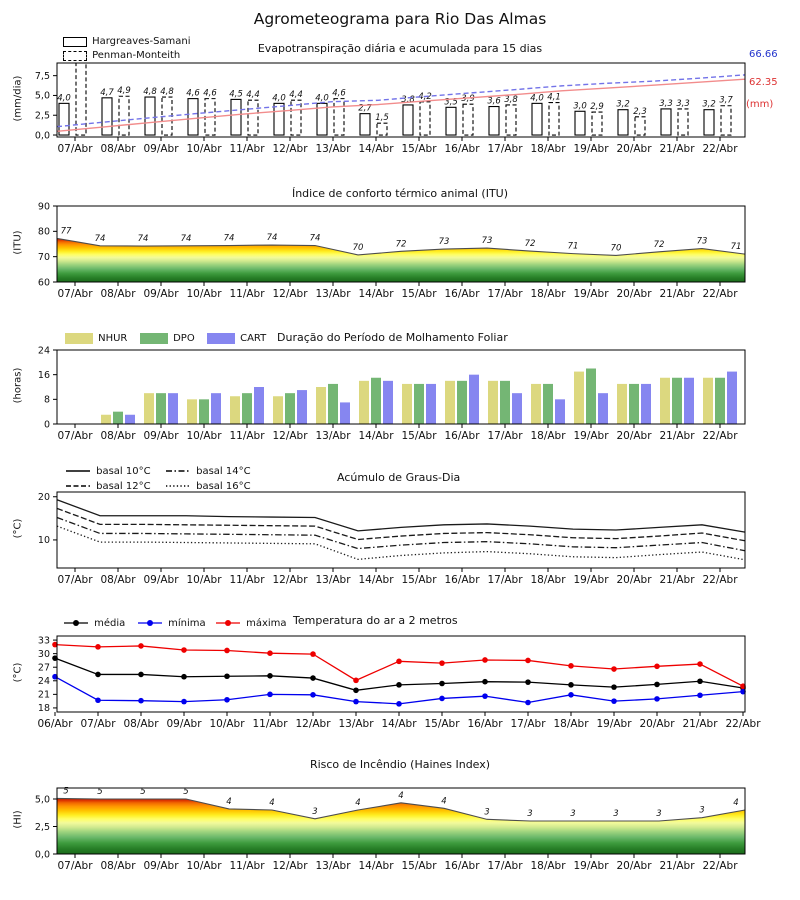 Image resolution: width=800 pixels, height=900 pixels. What do you see at coordinates (444, 242) in the screenshot?
I see `point-value-label: 73` at bounding box center [444, 242].